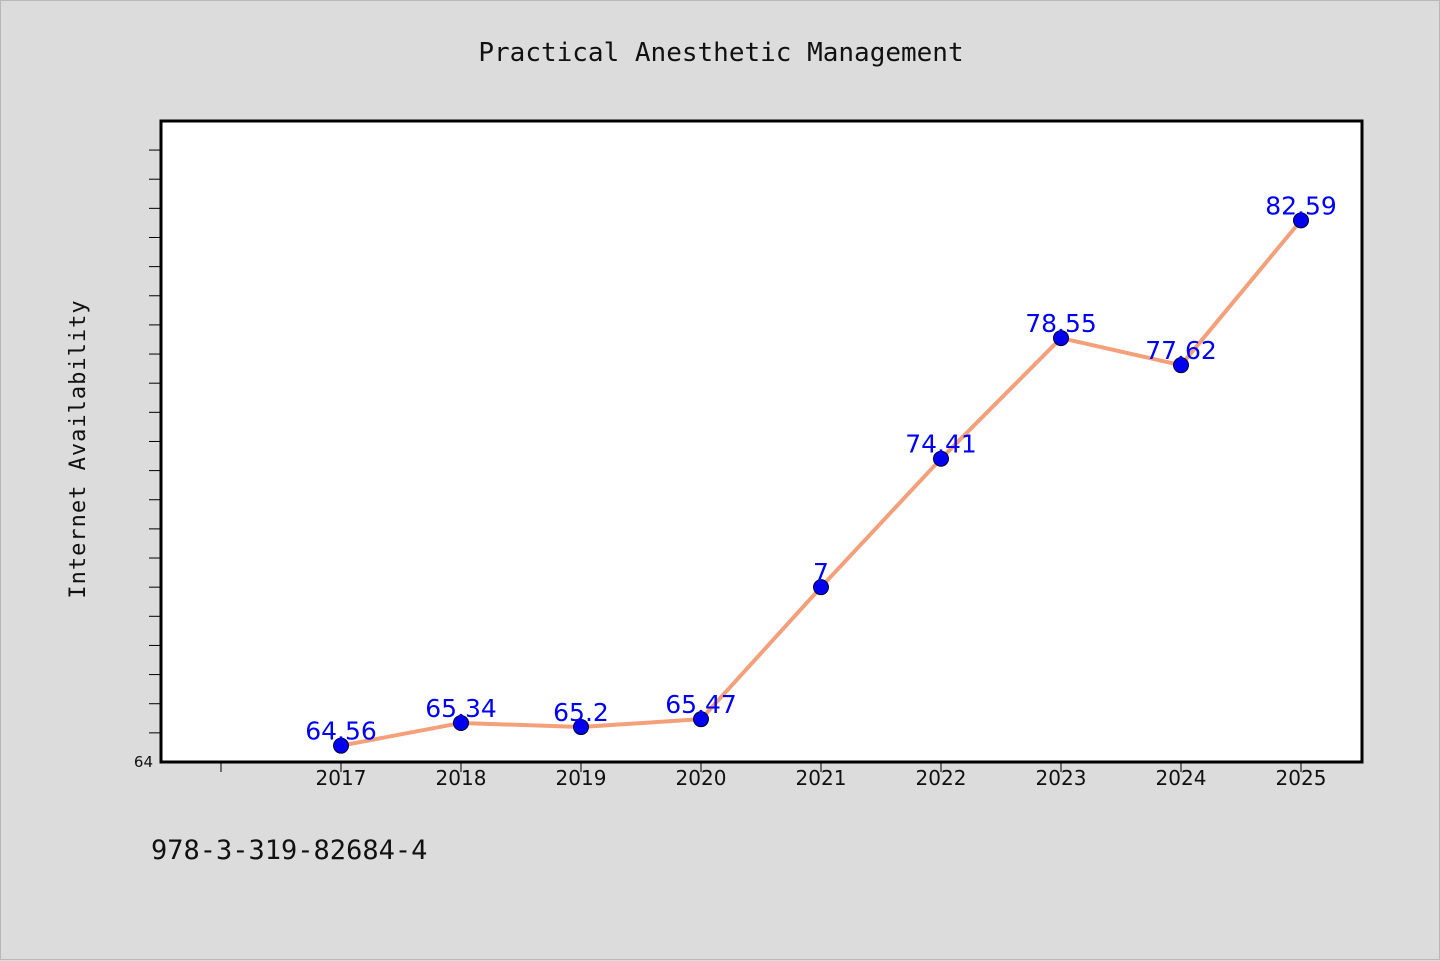 This screenshot has height=961, width=1440. Describe the element at coordinates (941, 778) in the screenshot. I see `x-tick-label: 2022` at that location.